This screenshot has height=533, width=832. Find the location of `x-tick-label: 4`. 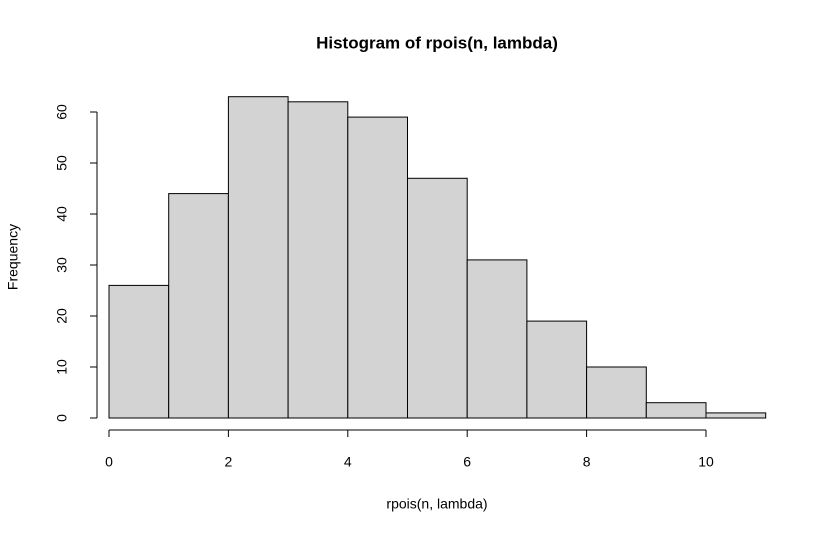

x-tick-label: 4 is located at coordinates (348, 462).